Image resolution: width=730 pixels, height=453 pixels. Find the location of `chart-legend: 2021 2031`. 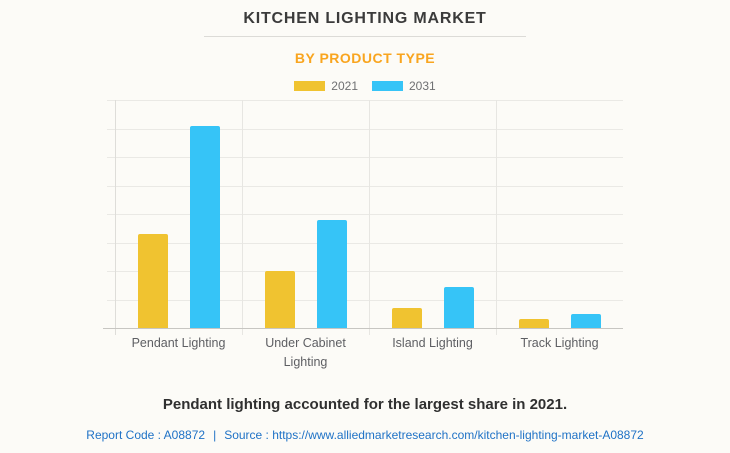

chart-legend: 2021 2031 is located at coordinates (365, 86).